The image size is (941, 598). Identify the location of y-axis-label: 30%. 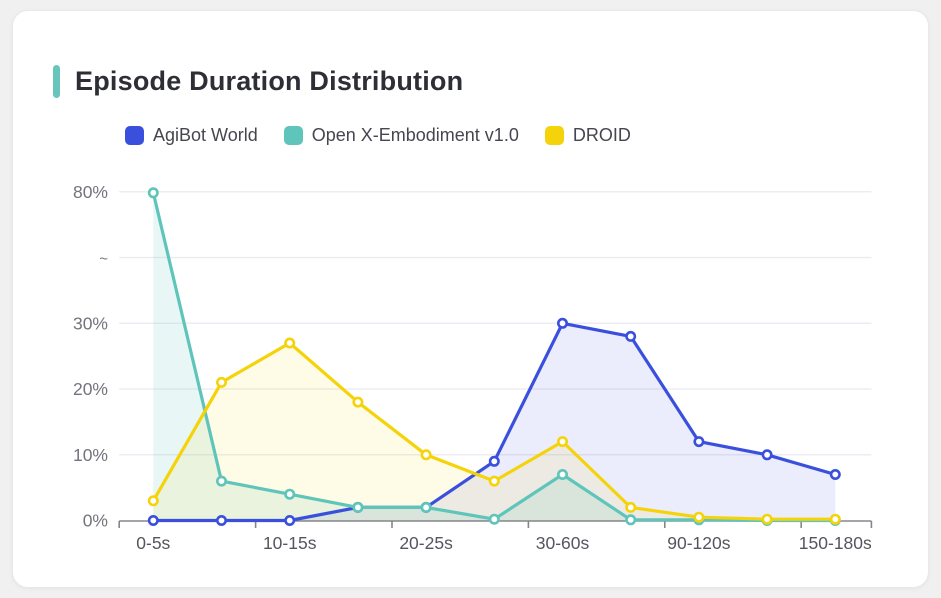
(90, 323).